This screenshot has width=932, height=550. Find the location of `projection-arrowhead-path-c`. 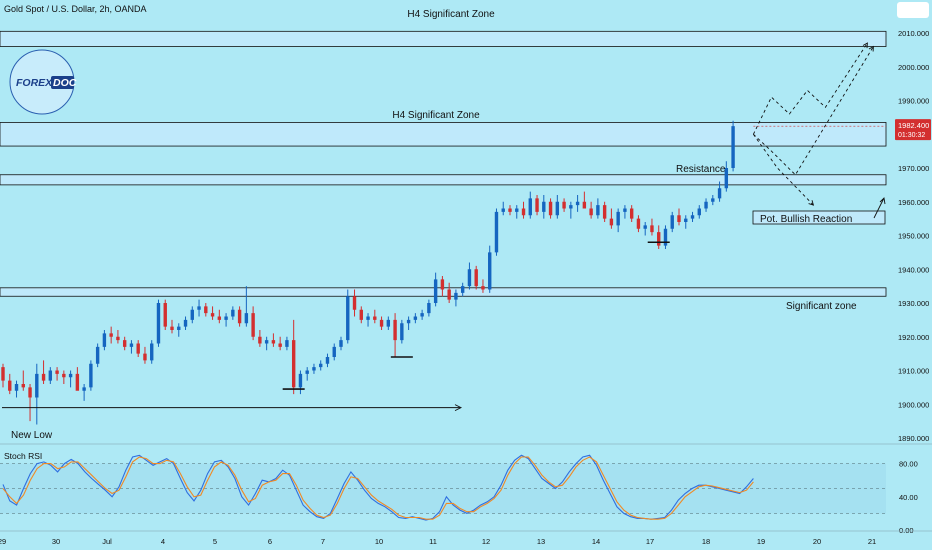

projection-arrowhead-path-c is located at coordinates (811, 203).